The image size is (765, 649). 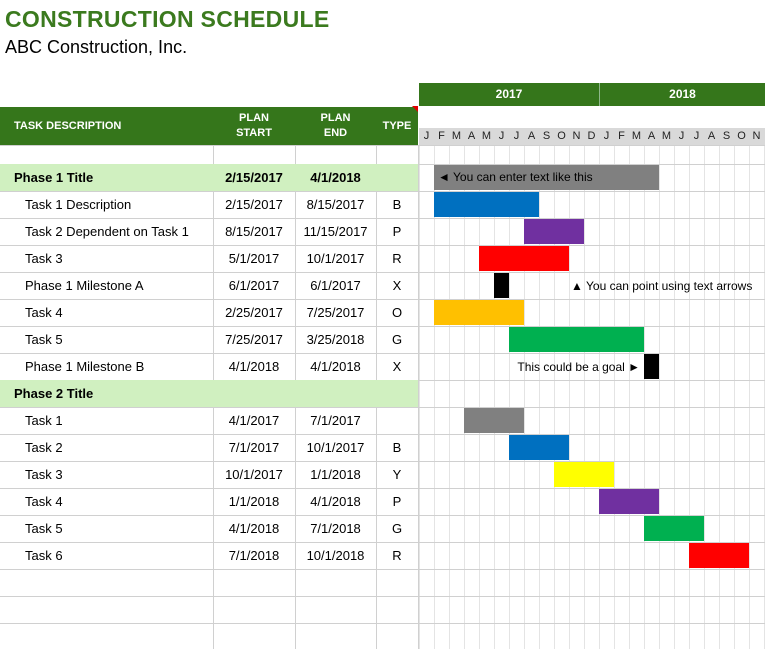 I want to click on plan-start-cell, so click(x=254, y=393).